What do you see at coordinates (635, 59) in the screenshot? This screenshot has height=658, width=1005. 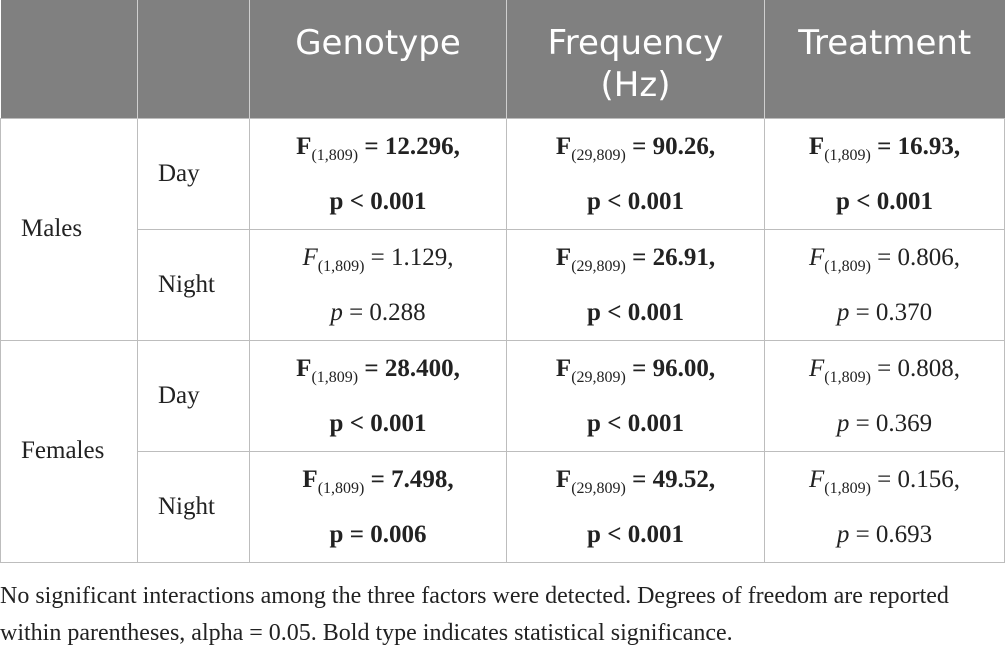 I see `header-frequency: Frequency (Hz)` at bounding box center [635, 59].